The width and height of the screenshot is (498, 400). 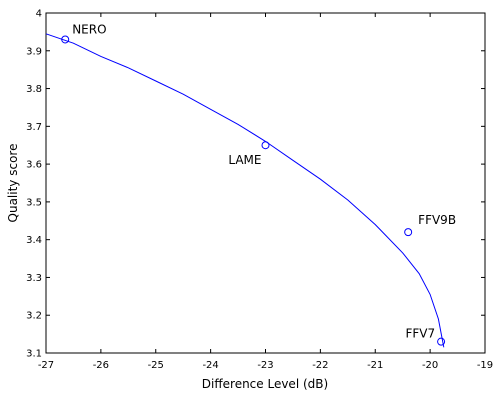 I want to click on x-tick-label: -26, so click(x=101, y=365).